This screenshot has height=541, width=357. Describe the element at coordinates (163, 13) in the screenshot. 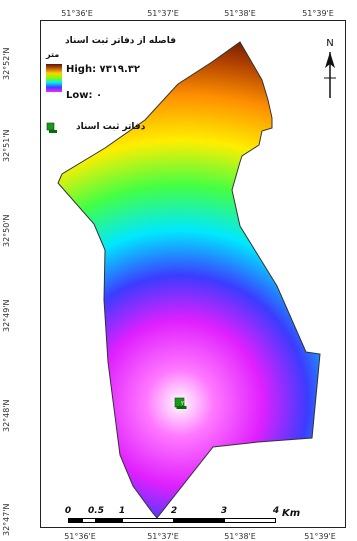

I see `longitude-tick-top: 51°37'E` at that location.